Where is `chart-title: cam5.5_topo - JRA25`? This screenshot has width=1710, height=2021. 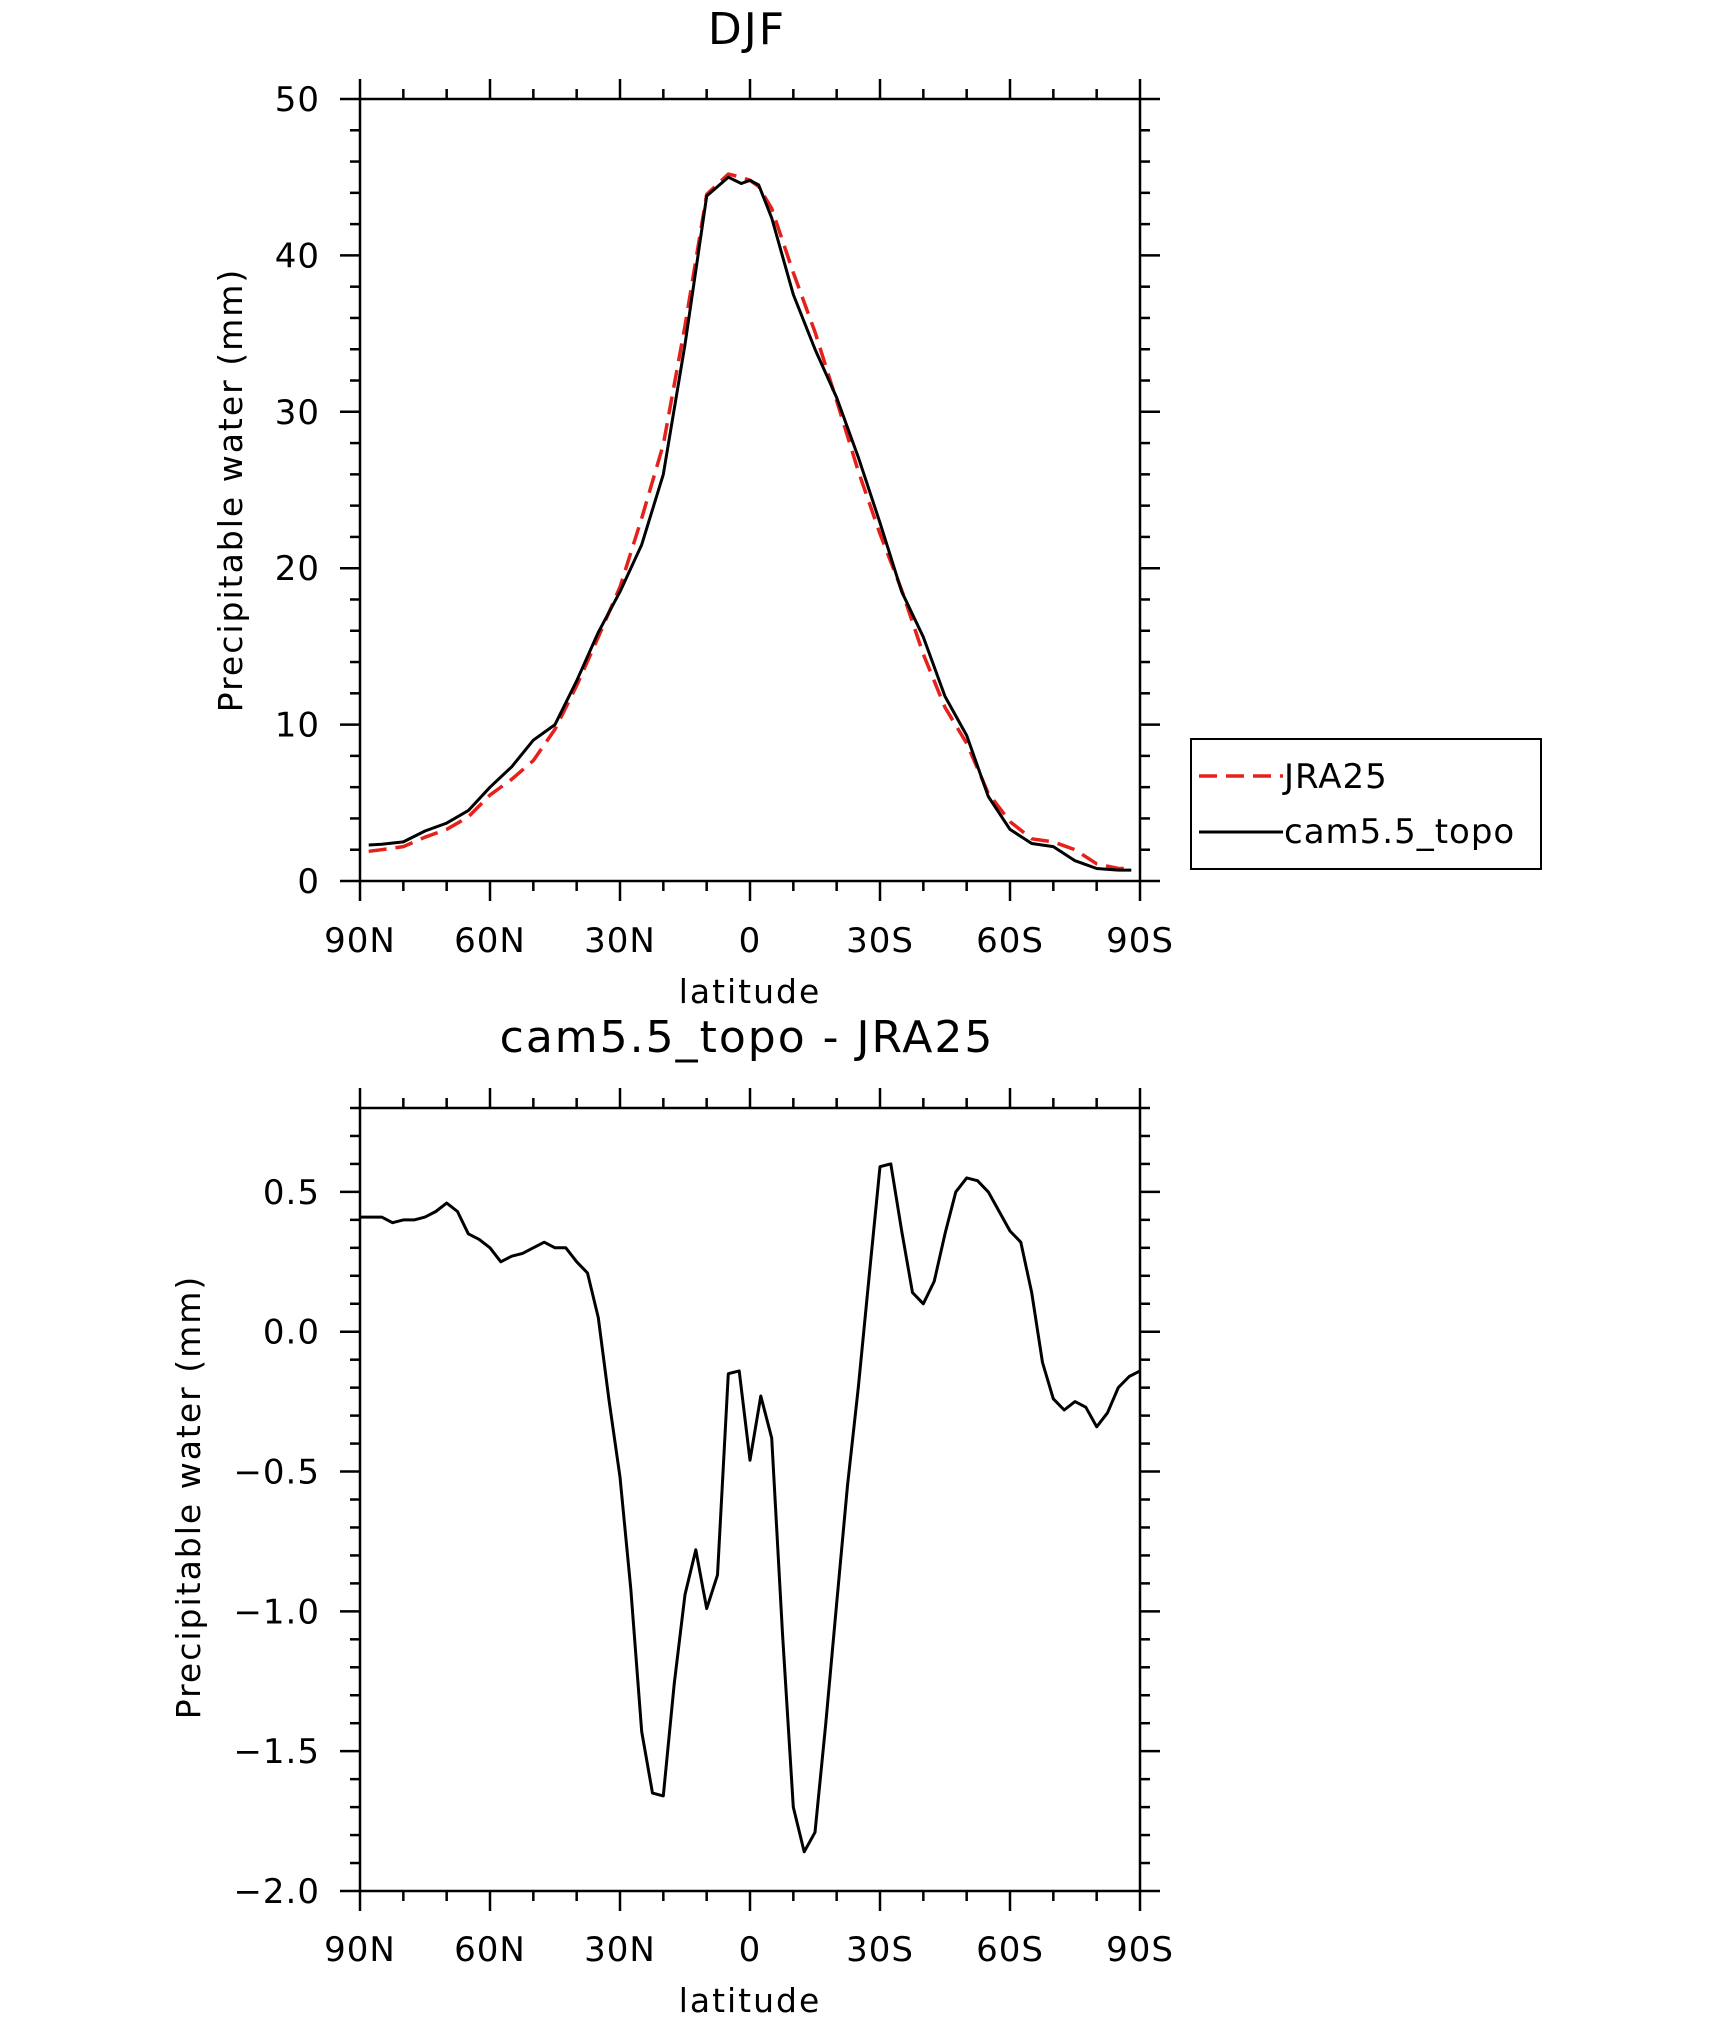
chart-title: cam5.5_topo - JRA25 is located at coordinates (747, 1037).